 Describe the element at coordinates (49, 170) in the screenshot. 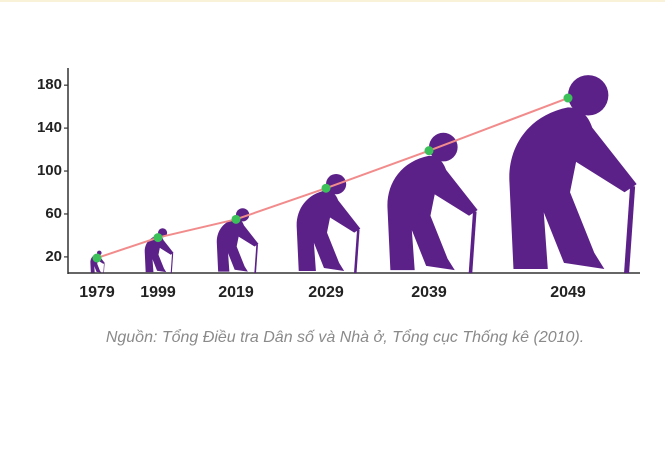

I see `y-tick-label: 100` at that location.